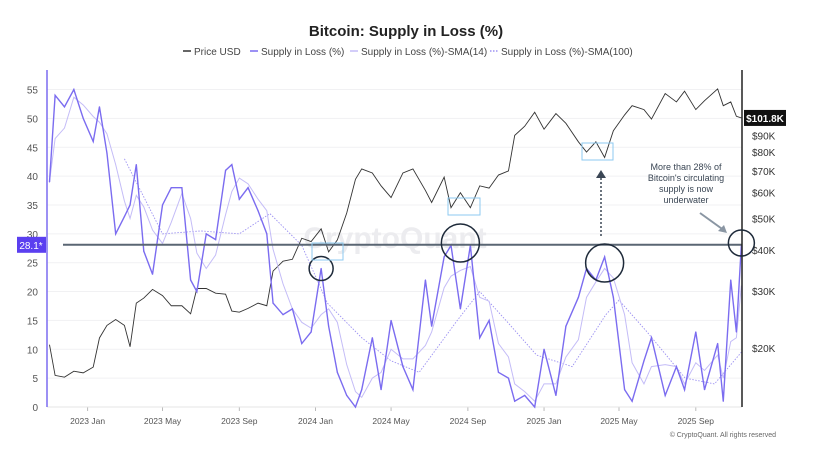 The height and width of the screenshot is (454, 813). What do you see at coordinates (33, 206) in the screenshot?
I see `y-left-tick-label: 35` at bounding box center [33, 206].